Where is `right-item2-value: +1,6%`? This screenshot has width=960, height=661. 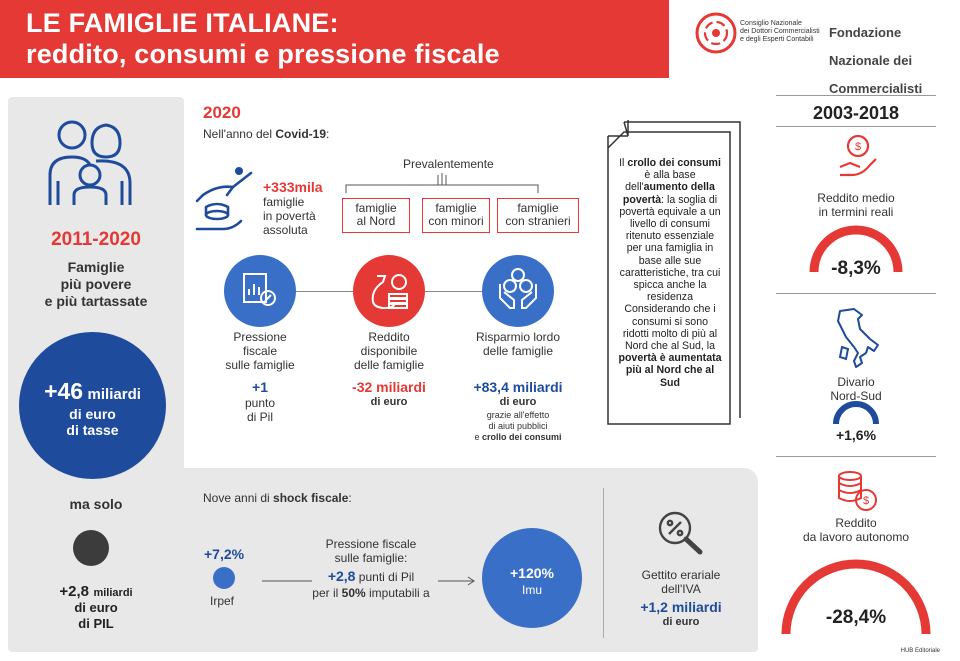 right-item2-value: +1,6% is located at coordinates (856, 435).